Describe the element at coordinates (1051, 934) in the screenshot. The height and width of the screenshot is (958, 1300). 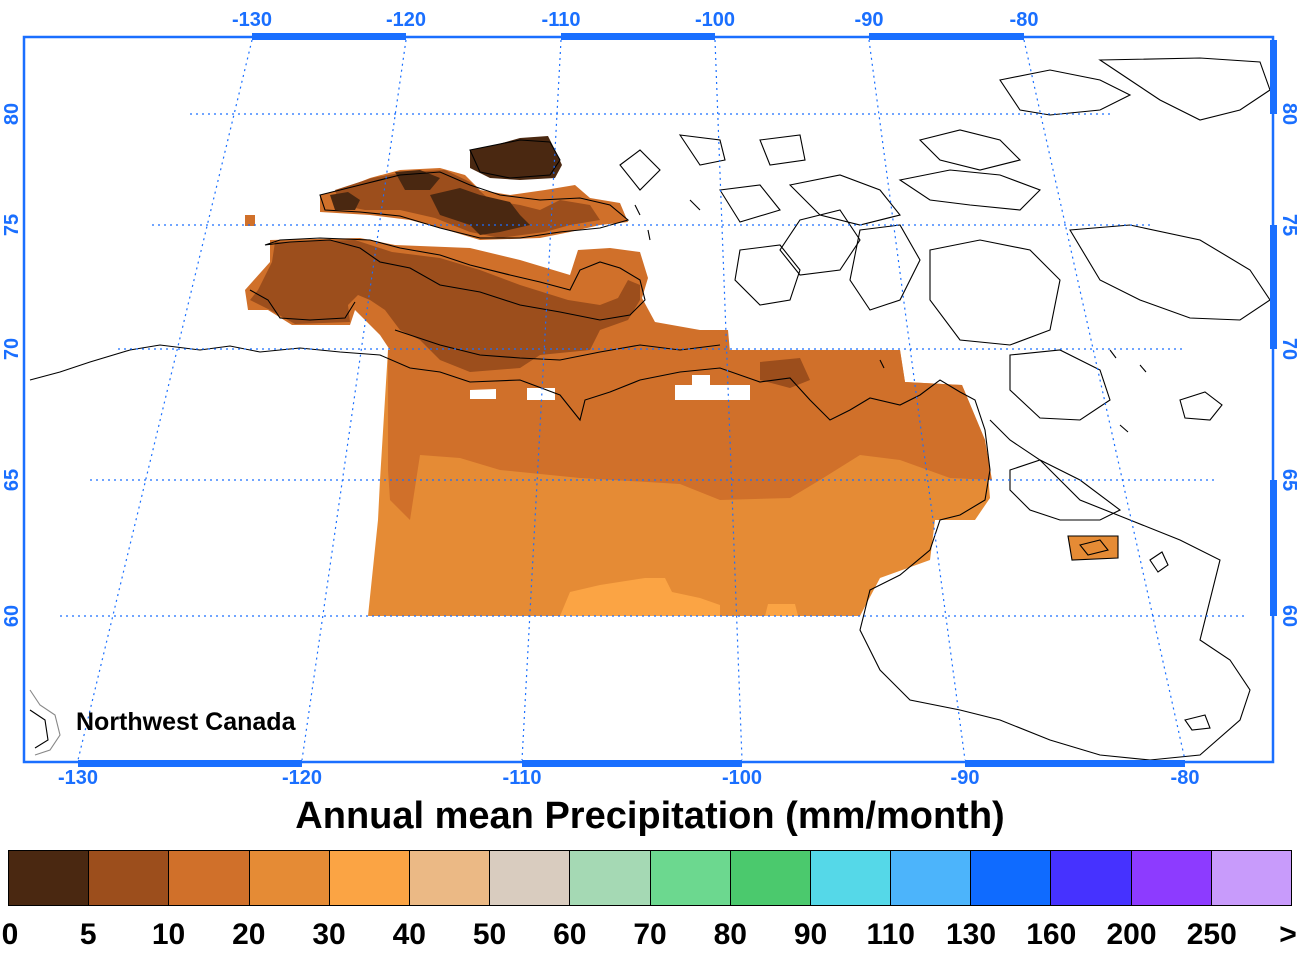
I see `colorbar-label: 160` at that location.